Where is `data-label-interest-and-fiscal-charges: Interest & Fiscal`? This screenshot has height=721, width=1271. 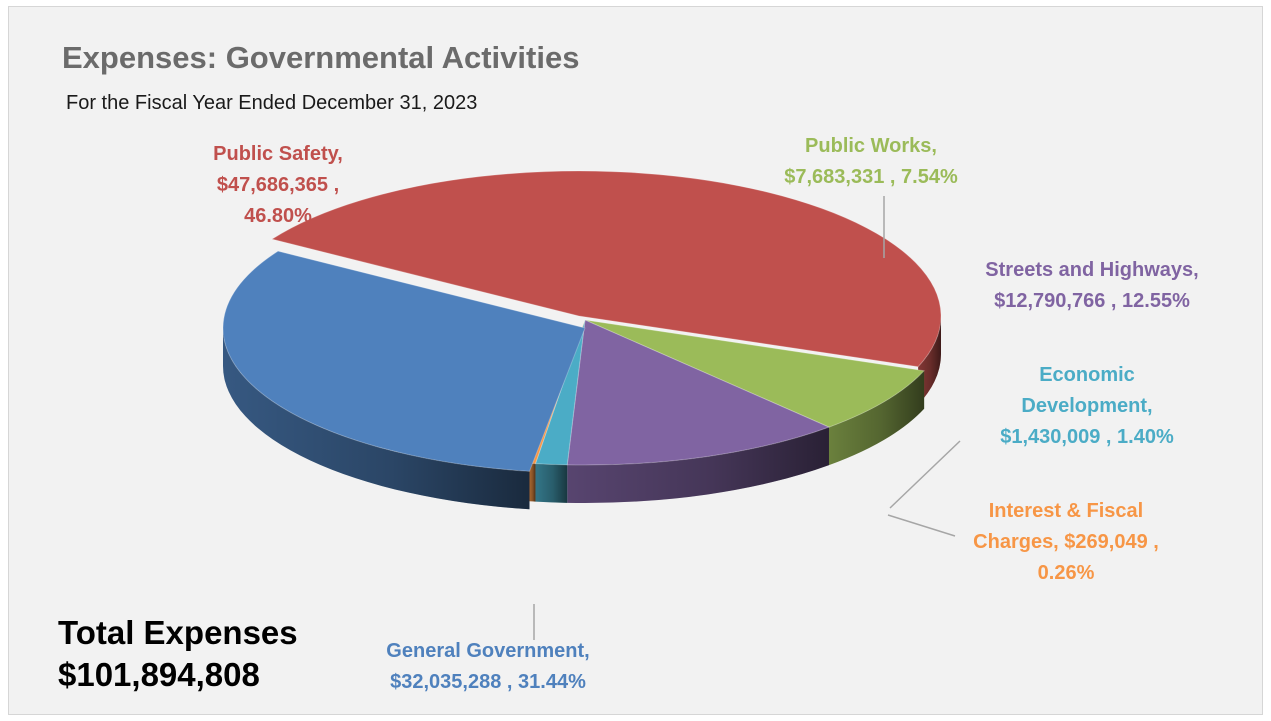
data-label-interest-and-fiscal-charges: Interest & Fiscal is located at coordinates (1066, 511).